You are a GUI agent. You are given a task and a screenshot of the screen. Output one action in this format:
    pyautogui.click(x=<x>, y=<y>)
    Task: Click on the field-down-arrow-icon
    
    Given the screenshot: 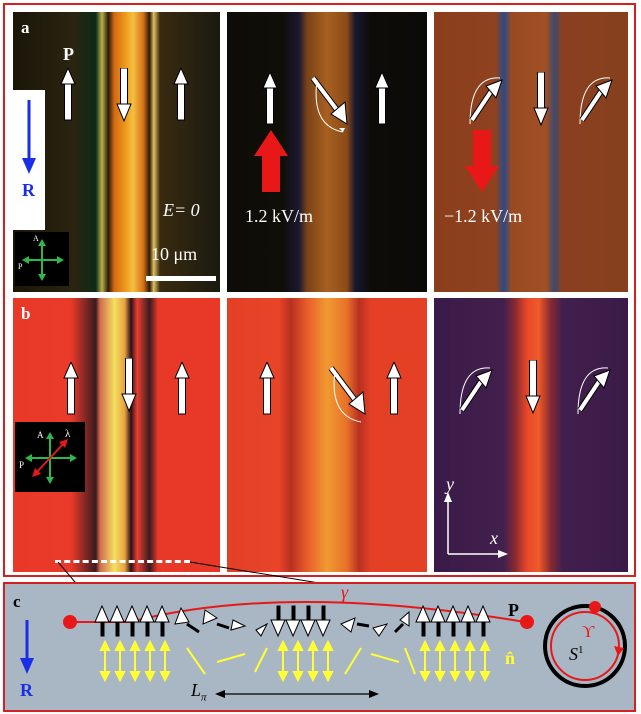 What is the action you would take?
    pyautogui.click(x=482, y=161)
    